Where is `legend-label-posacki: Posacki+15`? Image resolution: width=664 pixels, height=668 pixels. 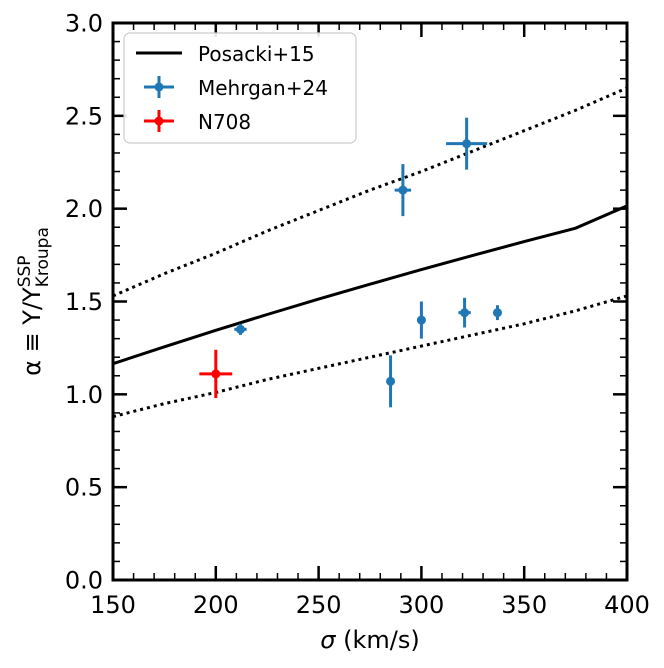 legend-label-posacki: Posacki+15 is located at coordinates (256, 54).